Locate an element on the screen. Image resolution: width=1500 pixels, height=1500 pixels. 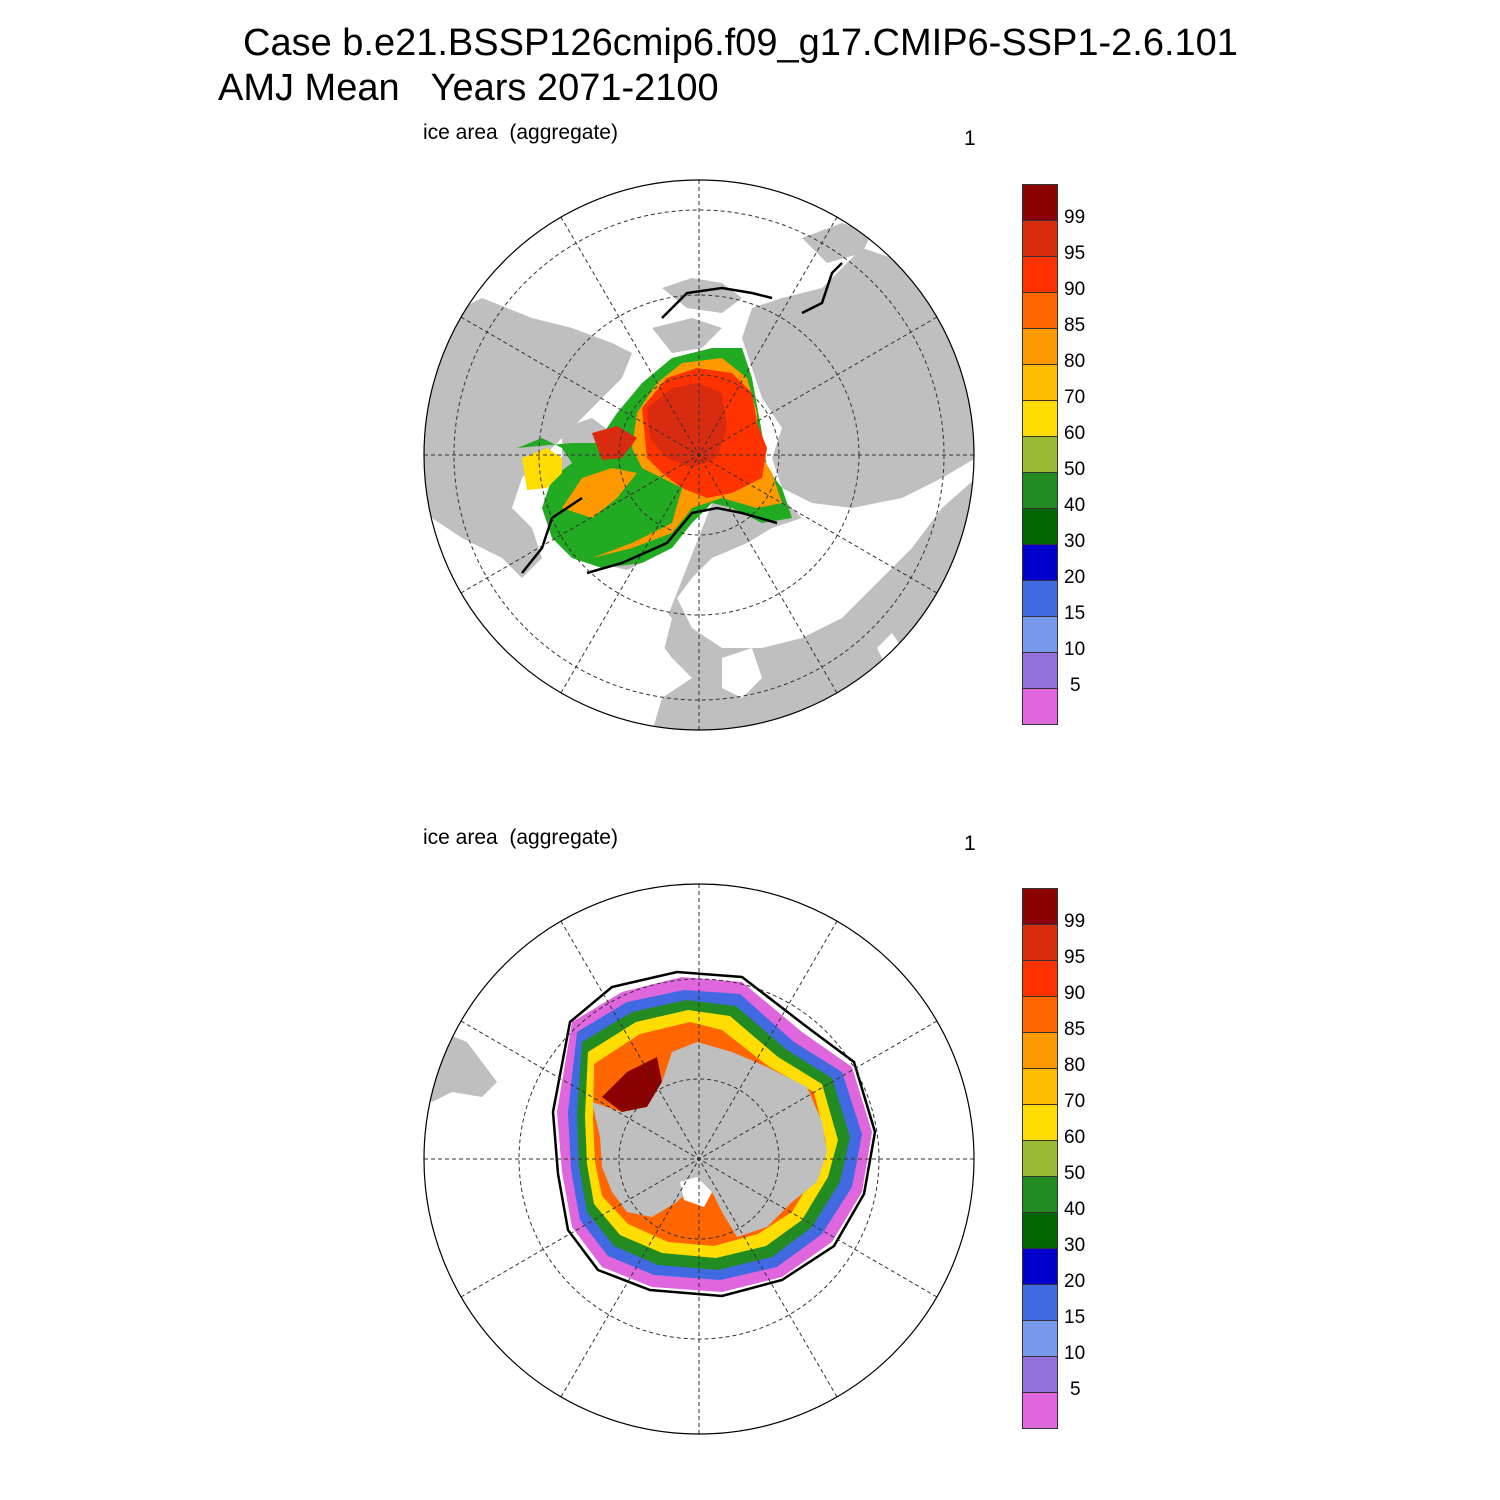
panel-units-north: 1 is located at coordinates (970, 138).